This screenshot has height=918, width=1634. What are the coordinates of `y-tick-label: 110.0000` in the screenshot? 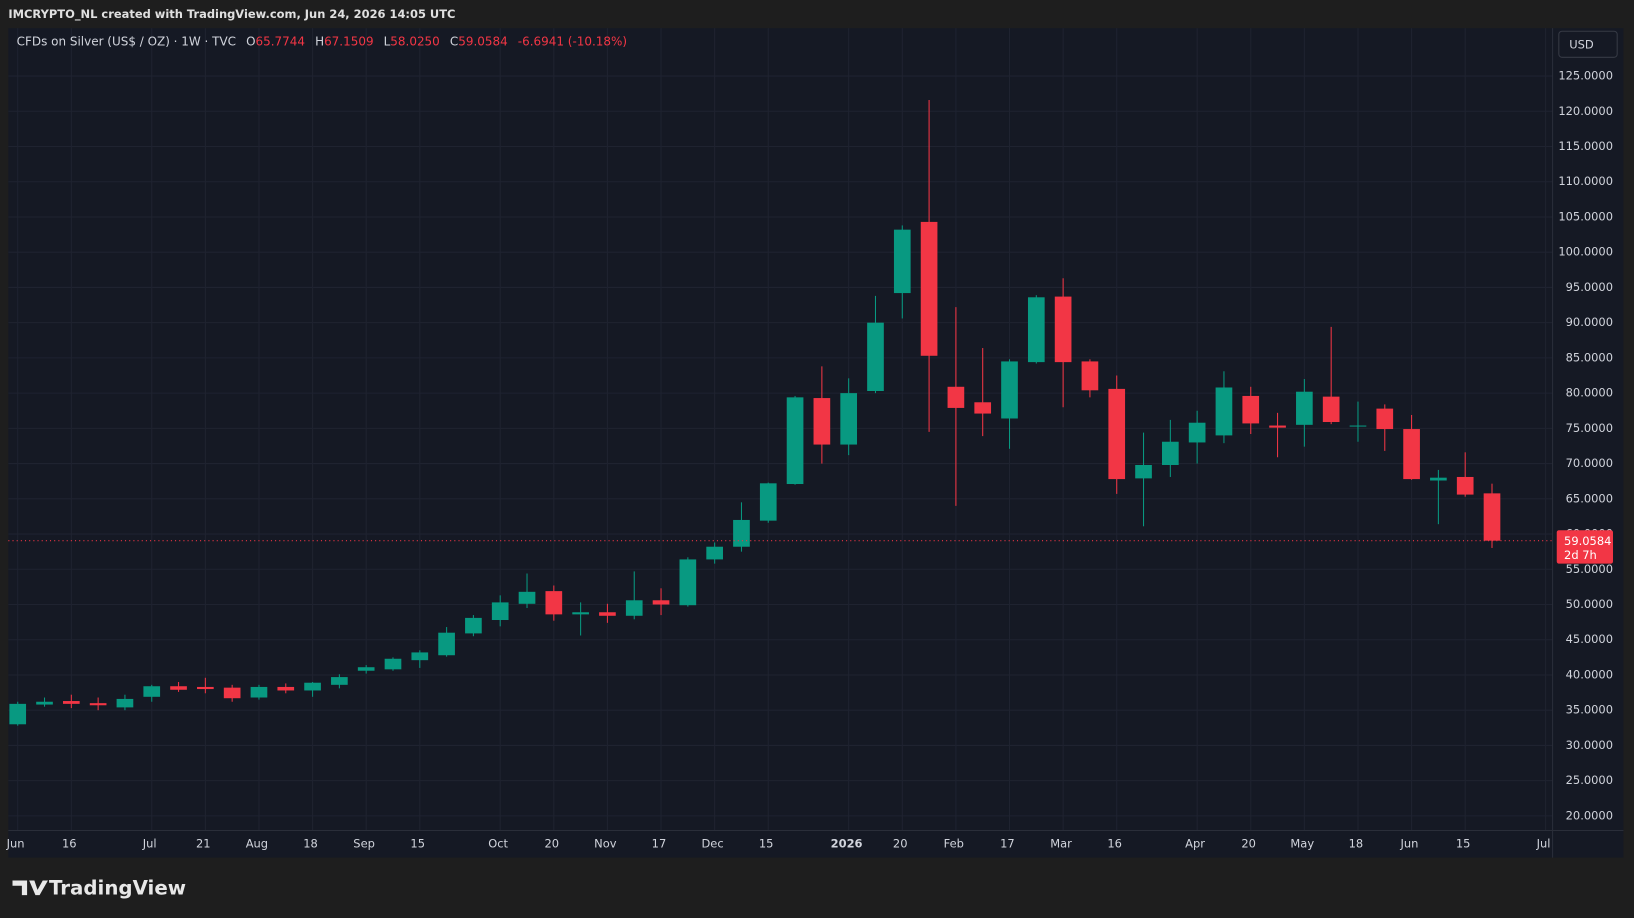 It's located at (1585, 181).